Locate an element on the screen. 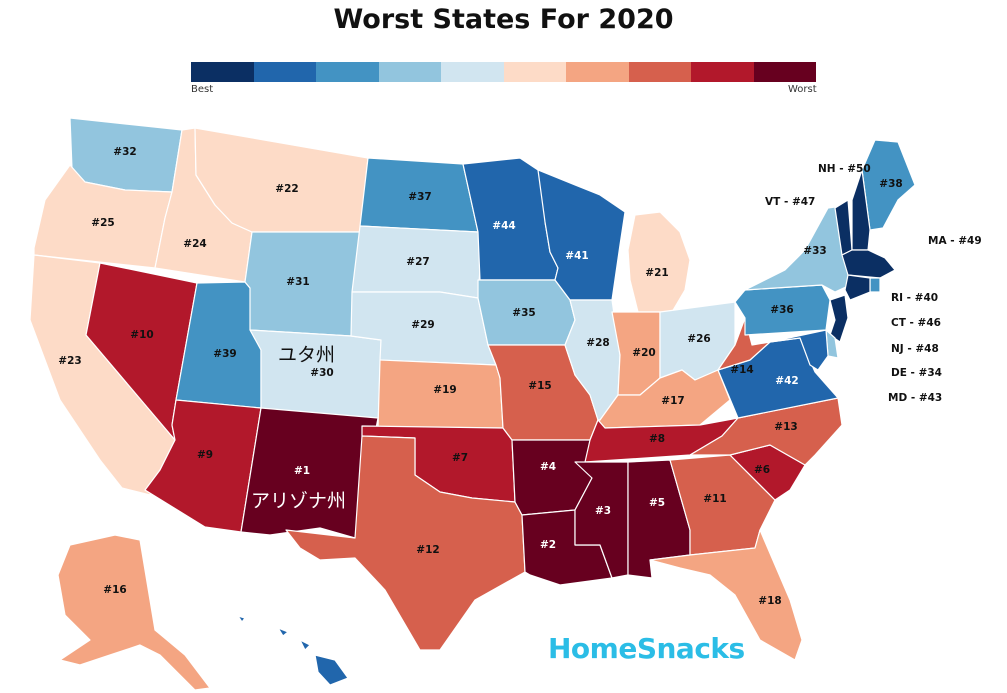 The height and width of the screenshot is (693, 1007). state-ri is located at coordinates (875, 285).